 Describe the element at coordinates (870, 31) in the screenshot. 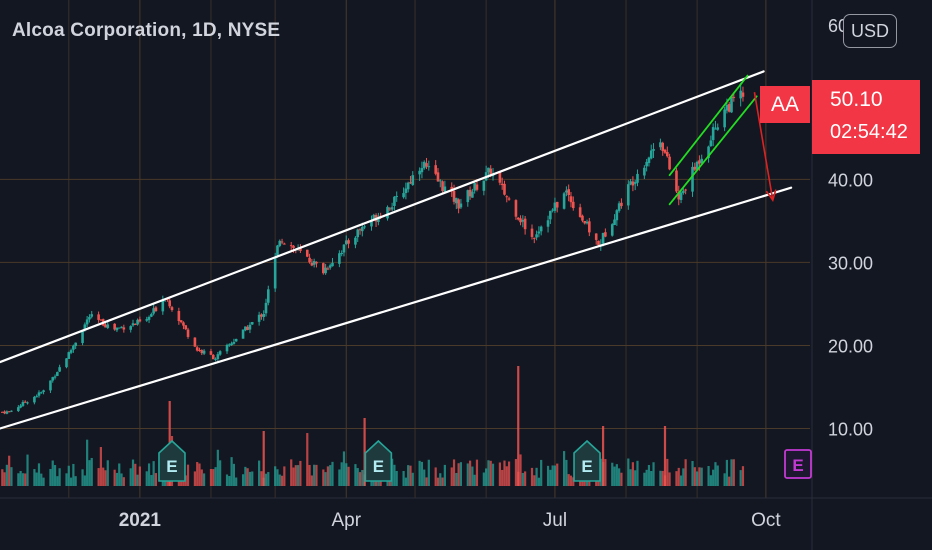

I see `currency-button: USD` at that location.